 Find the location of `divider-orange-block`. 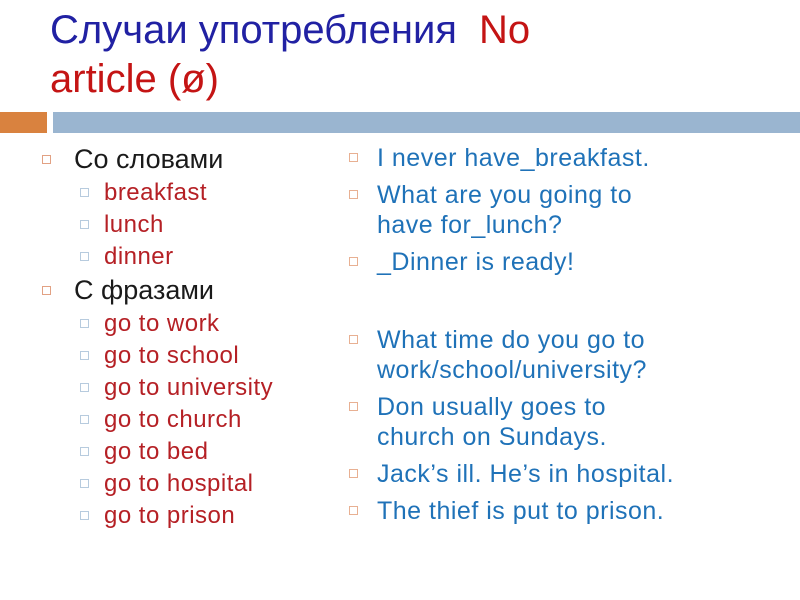

divider-orange-block is located at coordinates (23, 122).